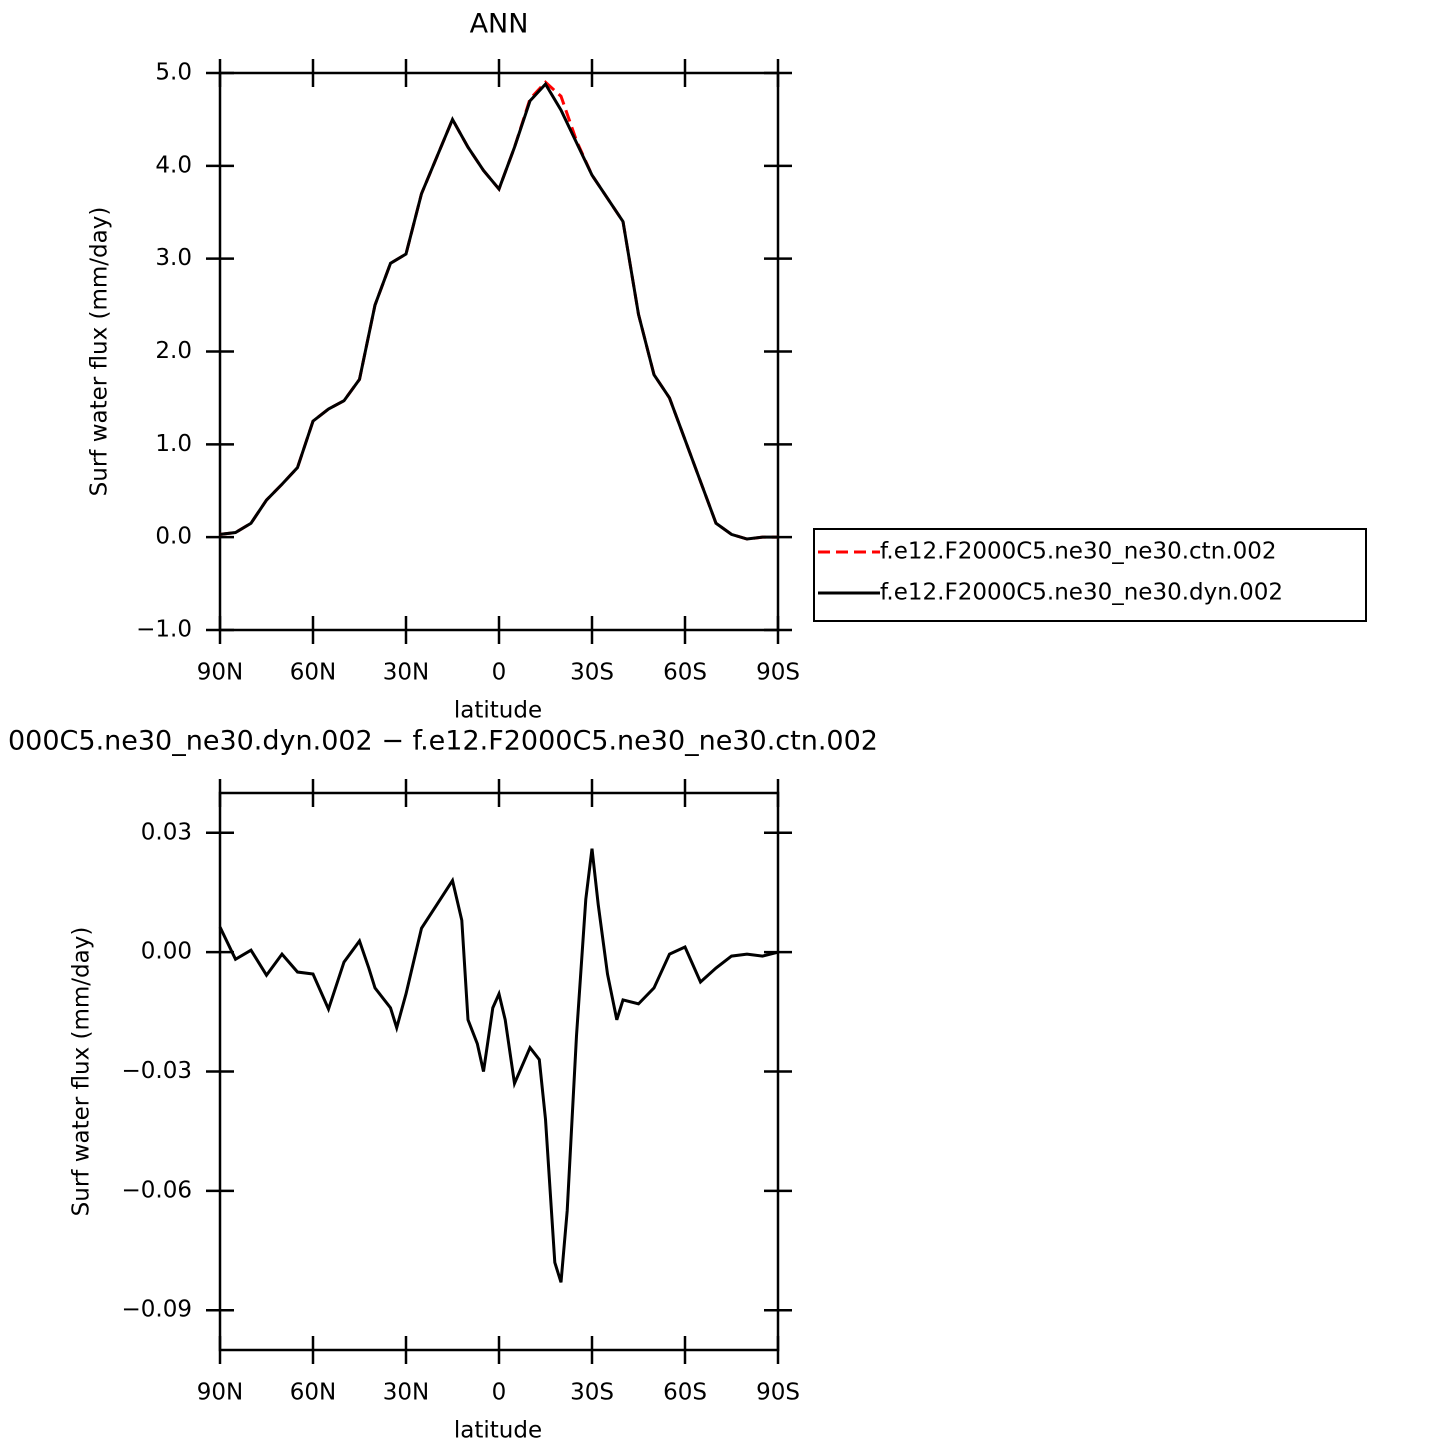 This screenshot has width=1452, height=1453. What do you see at coordinates (173, 258) in the screenshot?
I see `y-tick-label: 3.0` at bounding box center [173, 258].